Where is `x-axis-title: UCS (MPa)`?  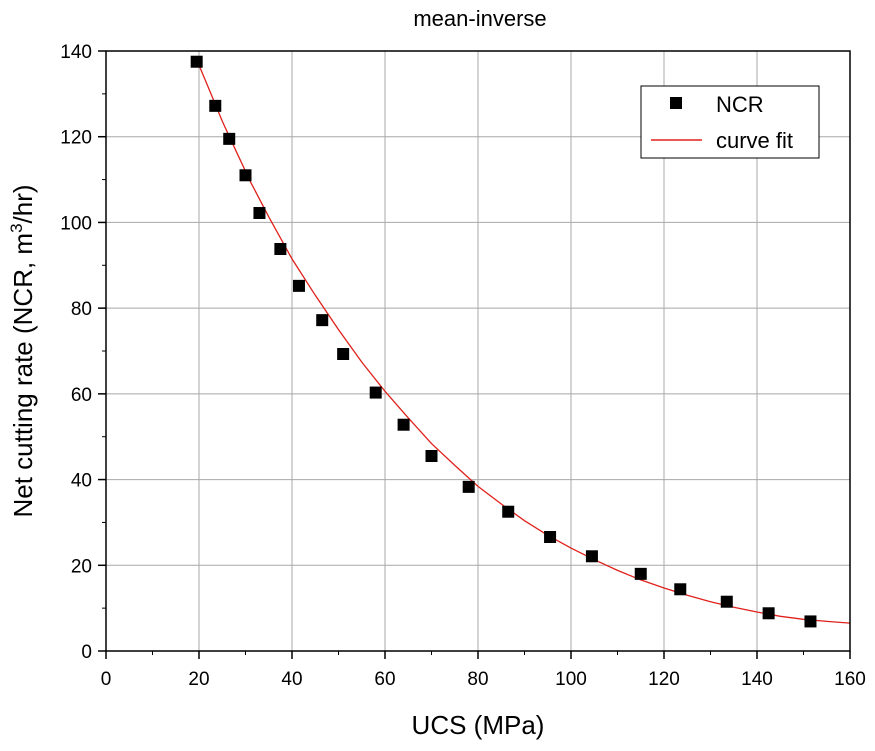 x-axis-title: UCS (MPa) is located at coordinates (478, 725).